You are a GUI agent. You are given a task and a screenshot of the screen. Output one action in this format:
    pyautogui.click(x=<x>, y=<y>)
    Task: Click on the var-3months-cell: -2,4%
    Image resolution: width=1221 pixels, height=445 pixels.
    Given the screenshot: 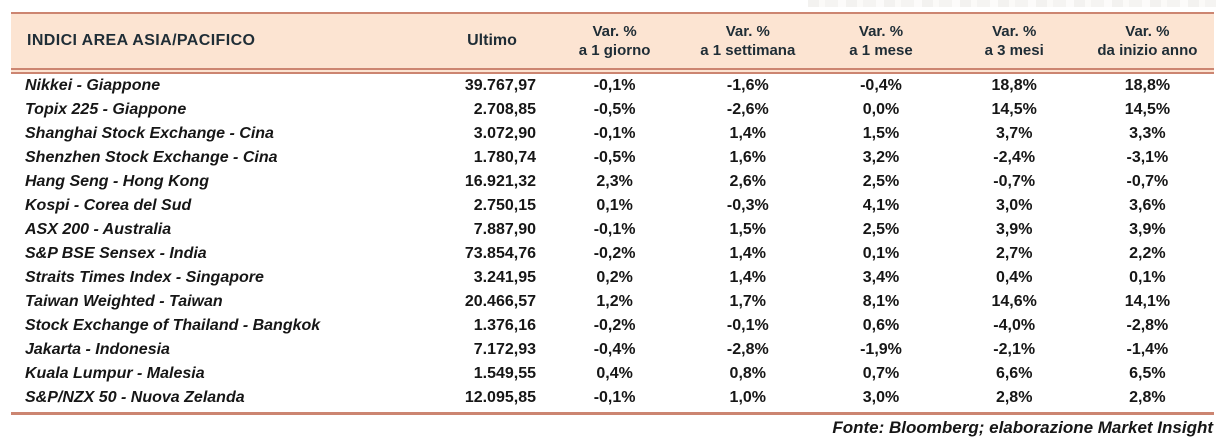 What is the action you would take?
    pyautogui.click(x=1014, y=157)
    